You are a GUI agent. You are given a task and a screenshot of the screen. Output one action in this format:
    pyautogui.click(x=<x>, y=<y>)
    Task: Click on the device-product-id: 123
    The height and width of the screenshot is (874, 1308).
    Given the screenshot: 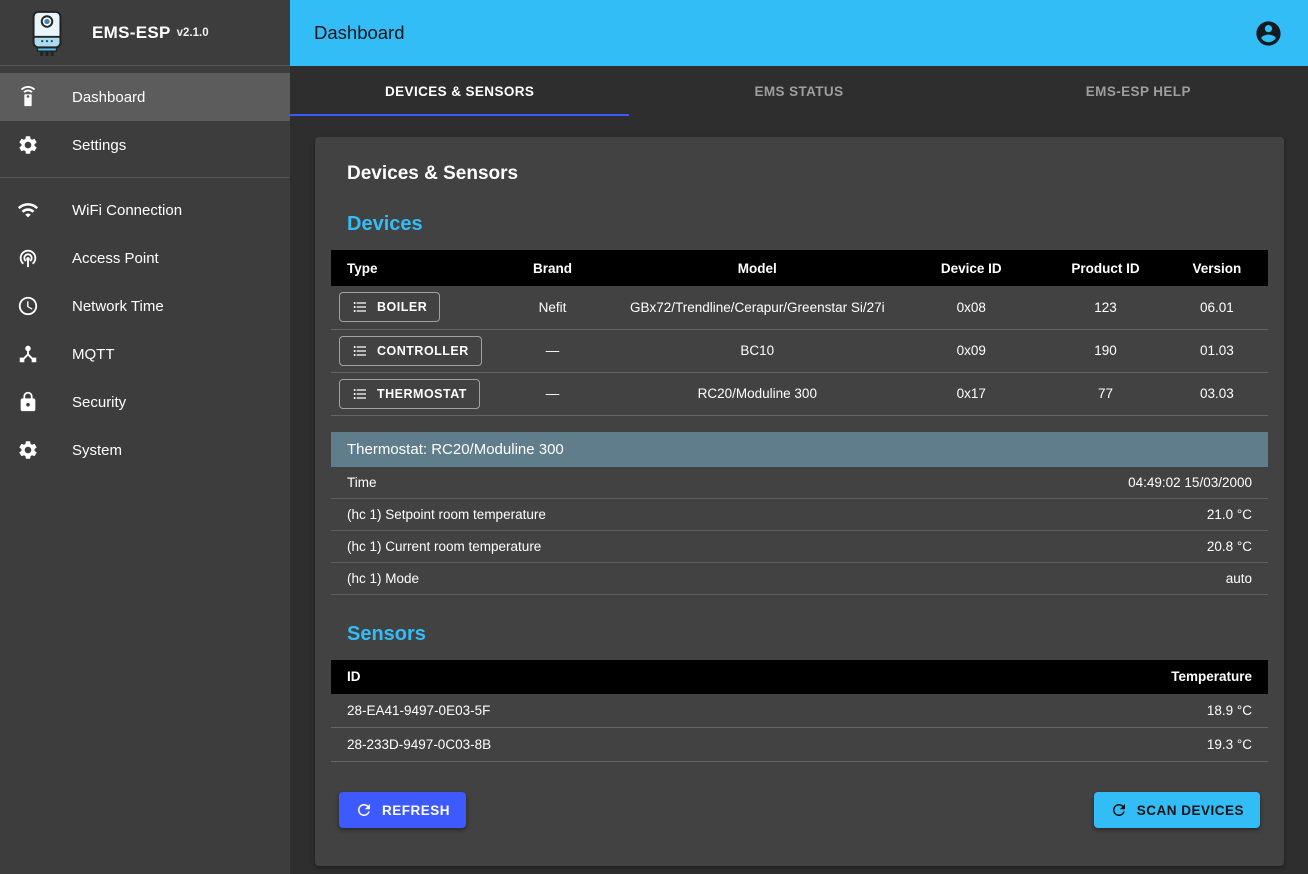 What is the action you would take?
    pyautogui.click(x=1105, y=308)
    